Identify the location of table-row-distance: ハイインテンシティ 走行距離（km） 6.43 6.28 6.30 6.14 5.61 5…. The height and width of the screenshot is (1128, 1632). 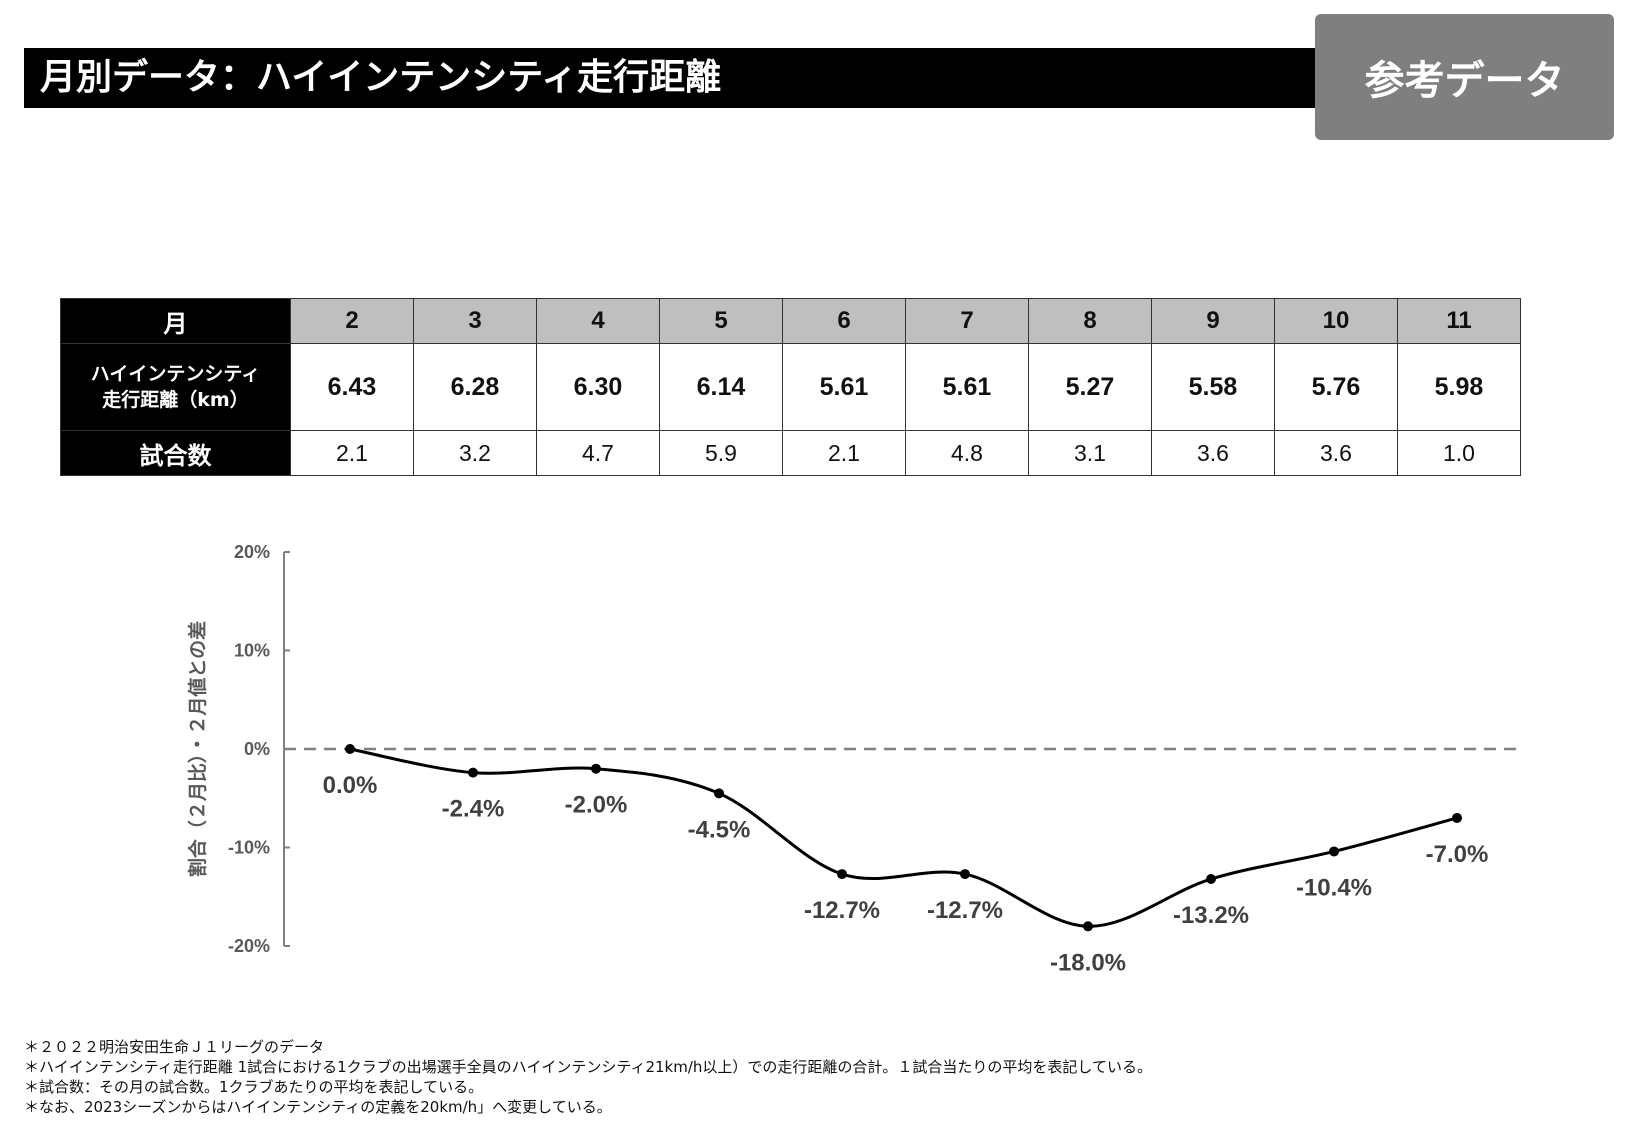
(790, 387).